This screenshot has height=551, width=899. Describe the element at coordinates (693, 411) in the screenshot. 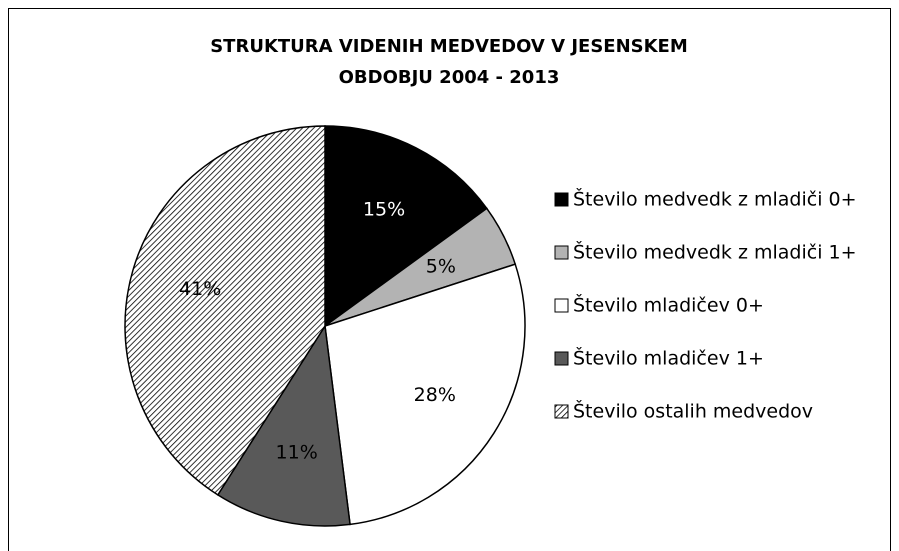

I see `legend-label: Število ostalih medvedov` at that location.